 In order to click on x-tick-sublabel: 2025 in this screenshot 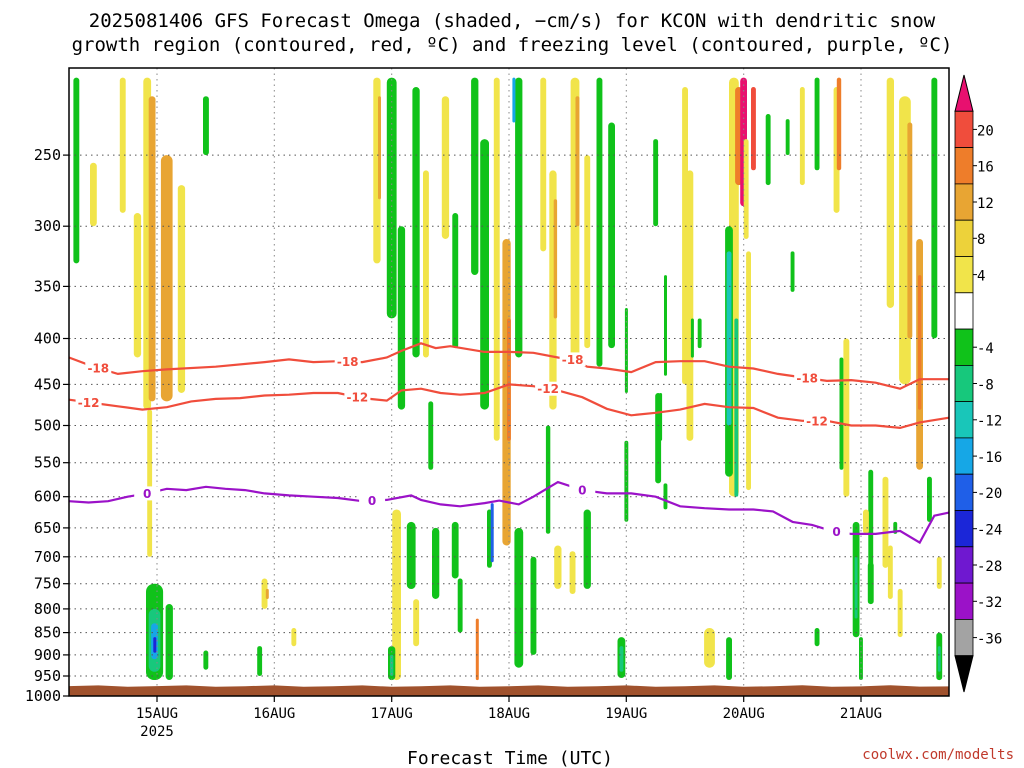, I will do `click(157, 732)`.